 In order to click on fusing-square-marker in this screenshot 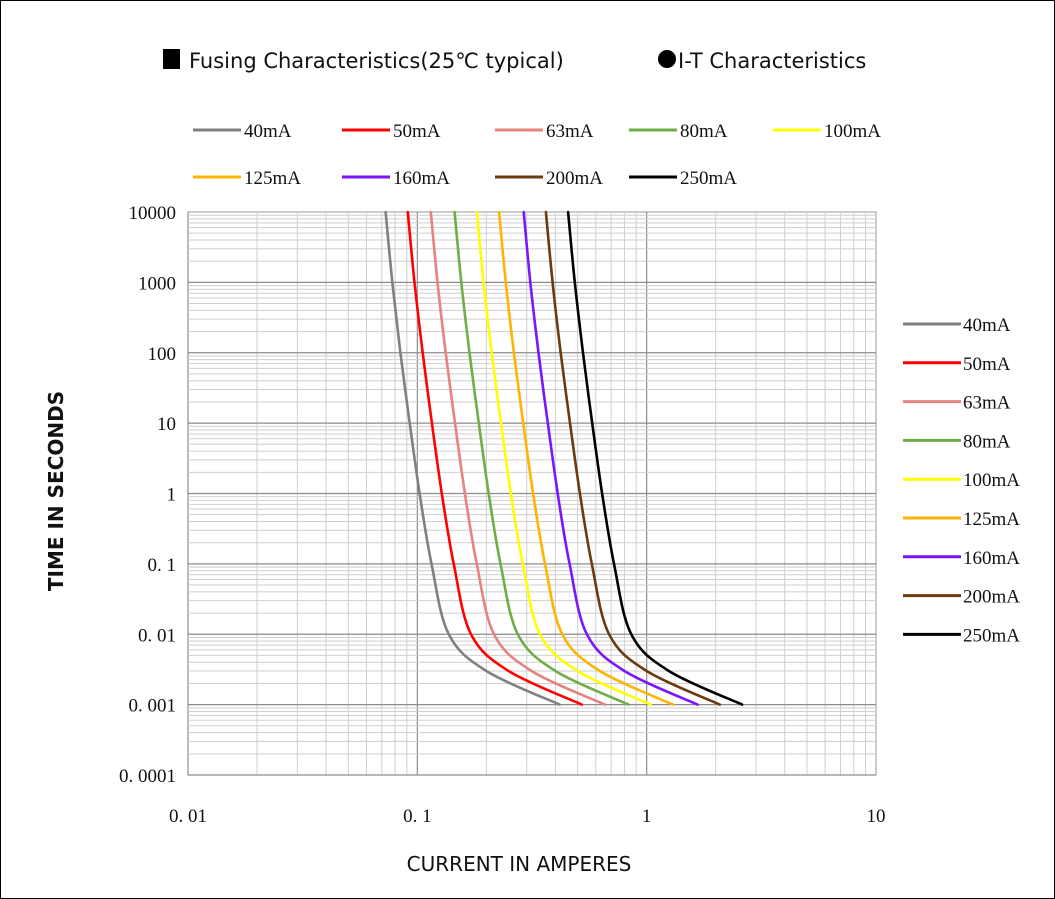, I will do `click(171, 59)`.